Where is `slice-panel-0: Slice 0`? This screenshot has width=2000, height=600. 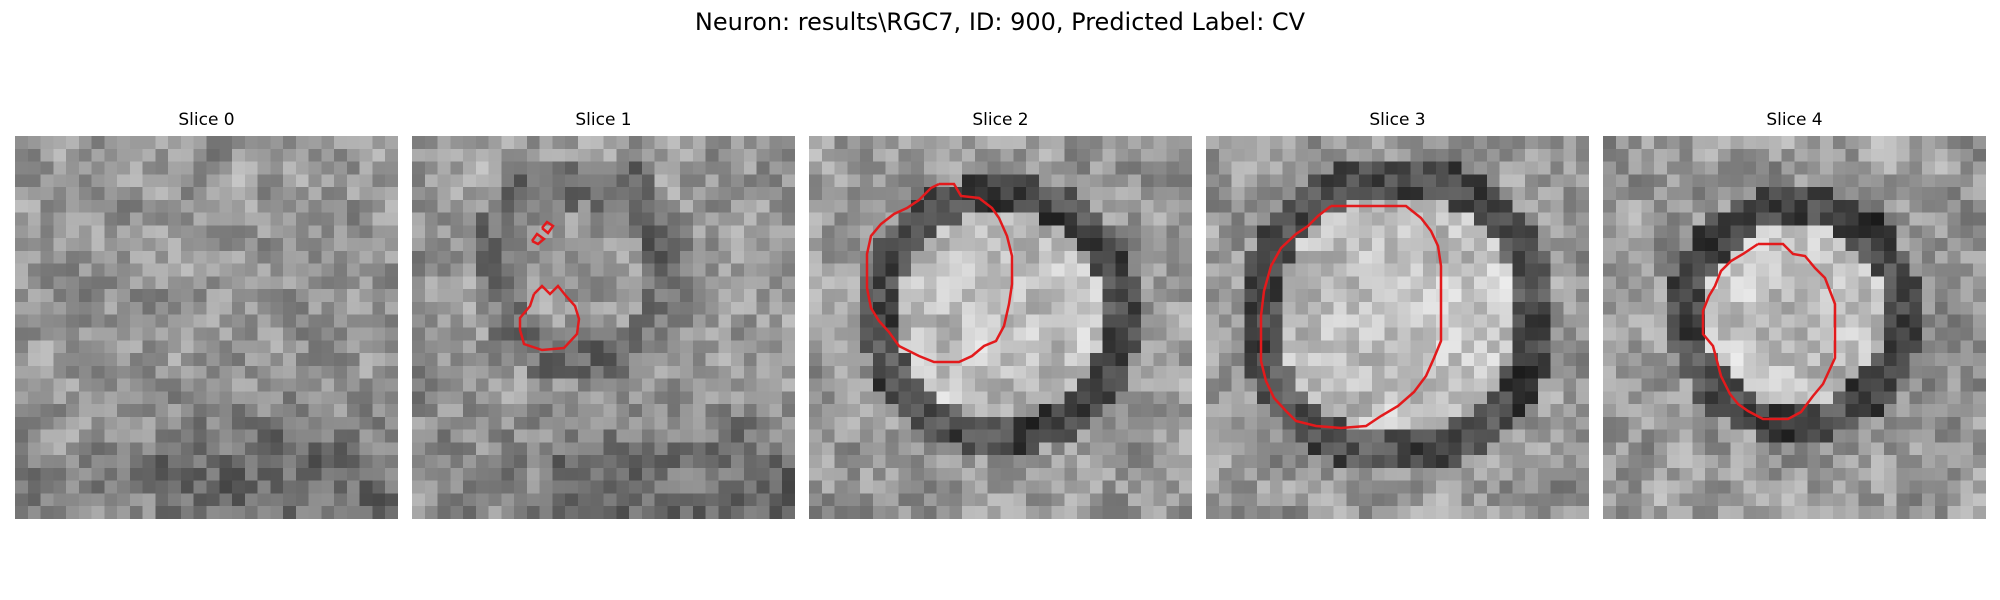 slice-panel-0: Slice 0 is located at coordinates (206, 314).